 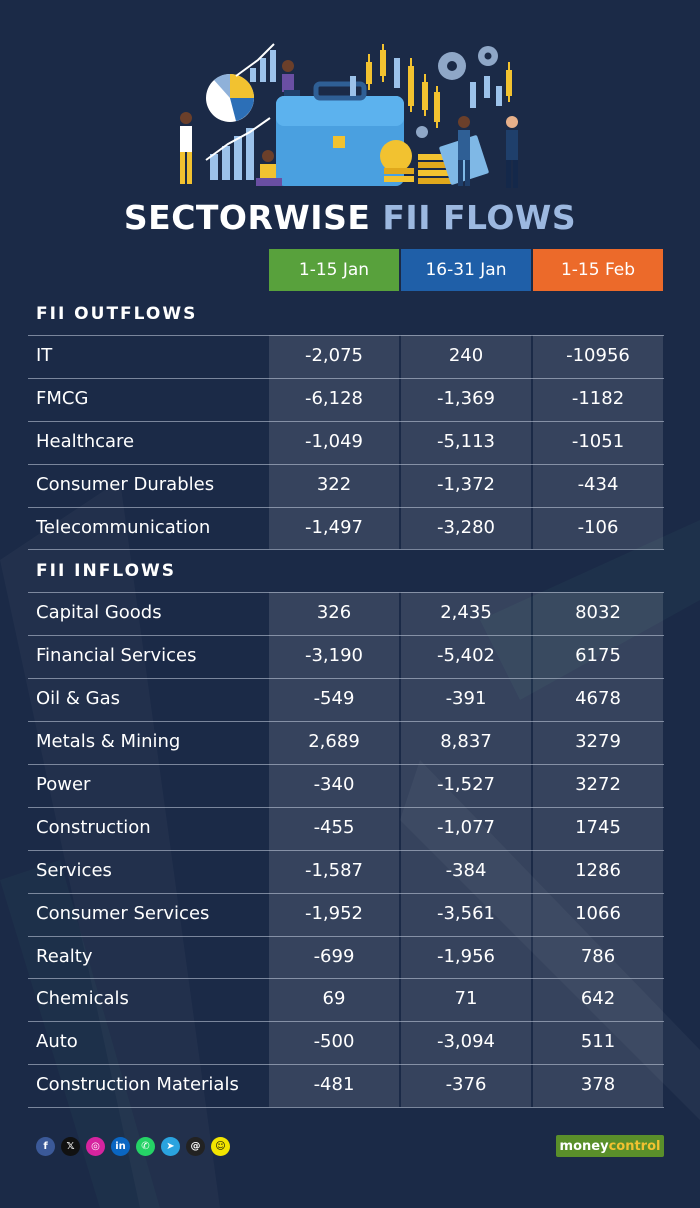 What do you see at coordinates (598, 699) in the screenshot?
I see `table-cell: 4678` at bounding box center [598, 699].